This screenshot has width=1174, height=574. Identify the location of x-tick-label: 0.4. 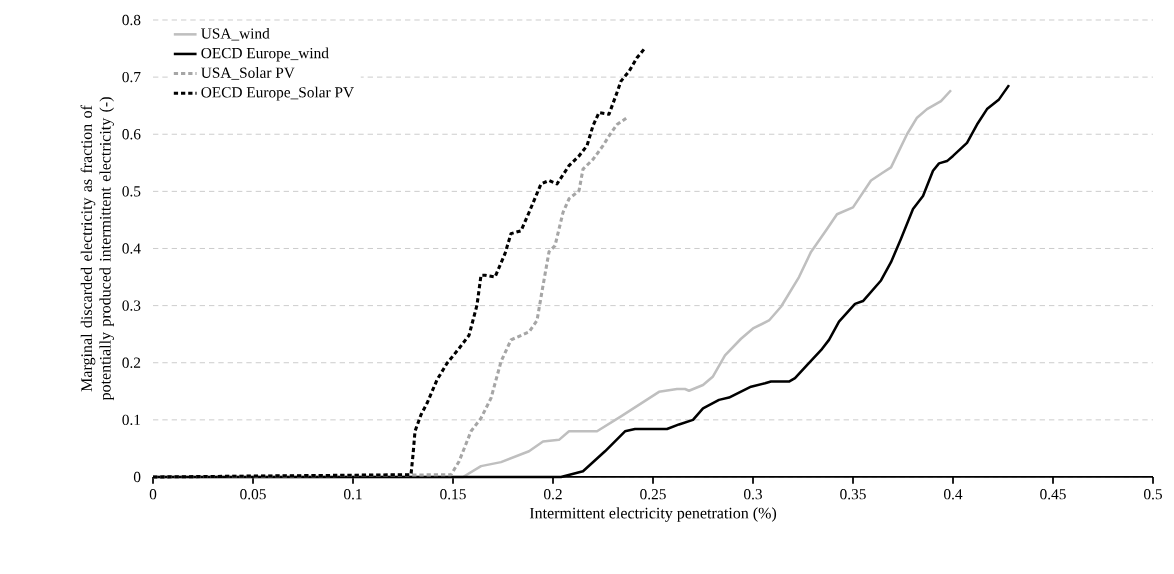
(953, 494).